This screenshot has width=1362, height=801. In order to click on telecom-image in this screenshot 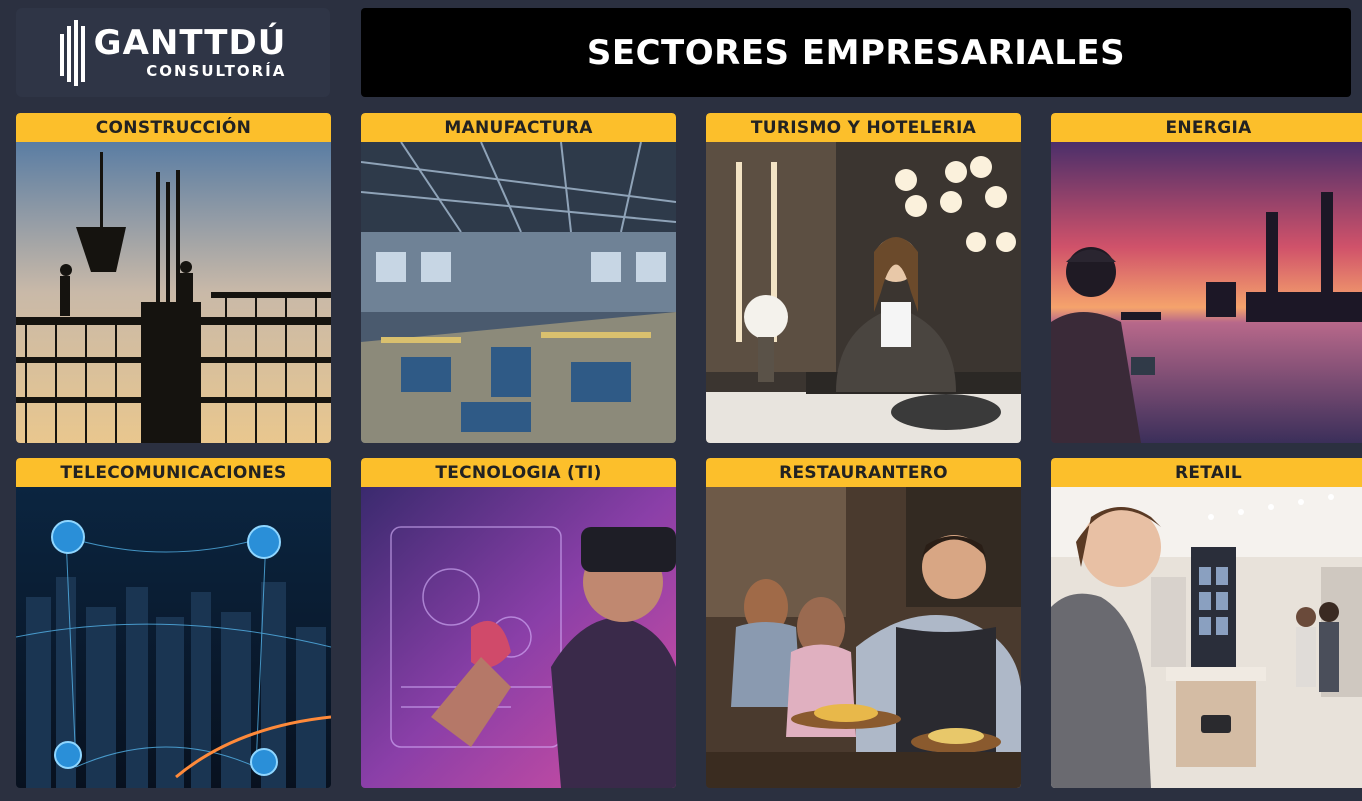, I will do `click(173, 637)`.